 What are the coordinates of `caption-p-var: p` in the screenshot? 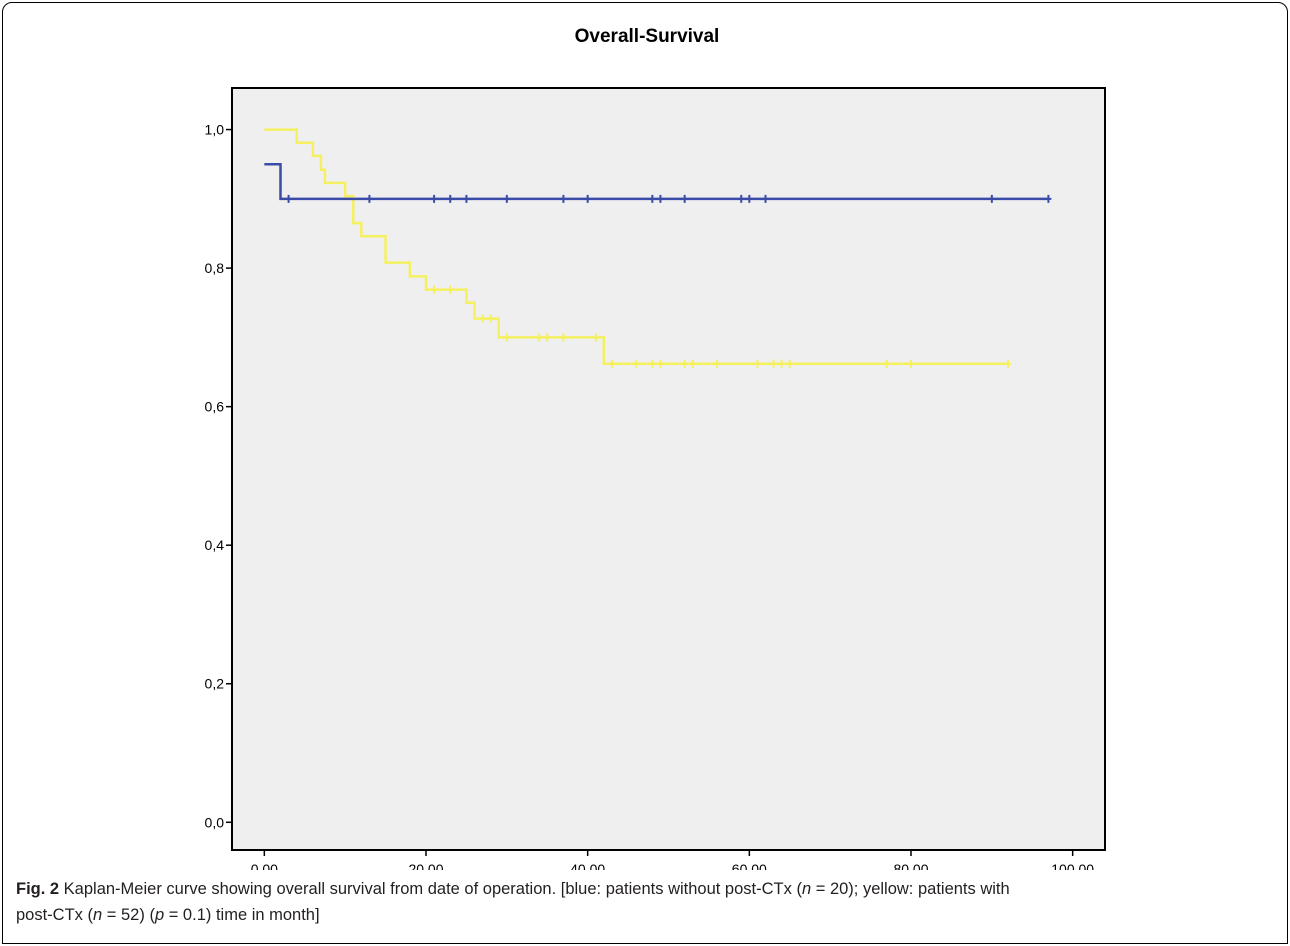 It's located at (159, 915).